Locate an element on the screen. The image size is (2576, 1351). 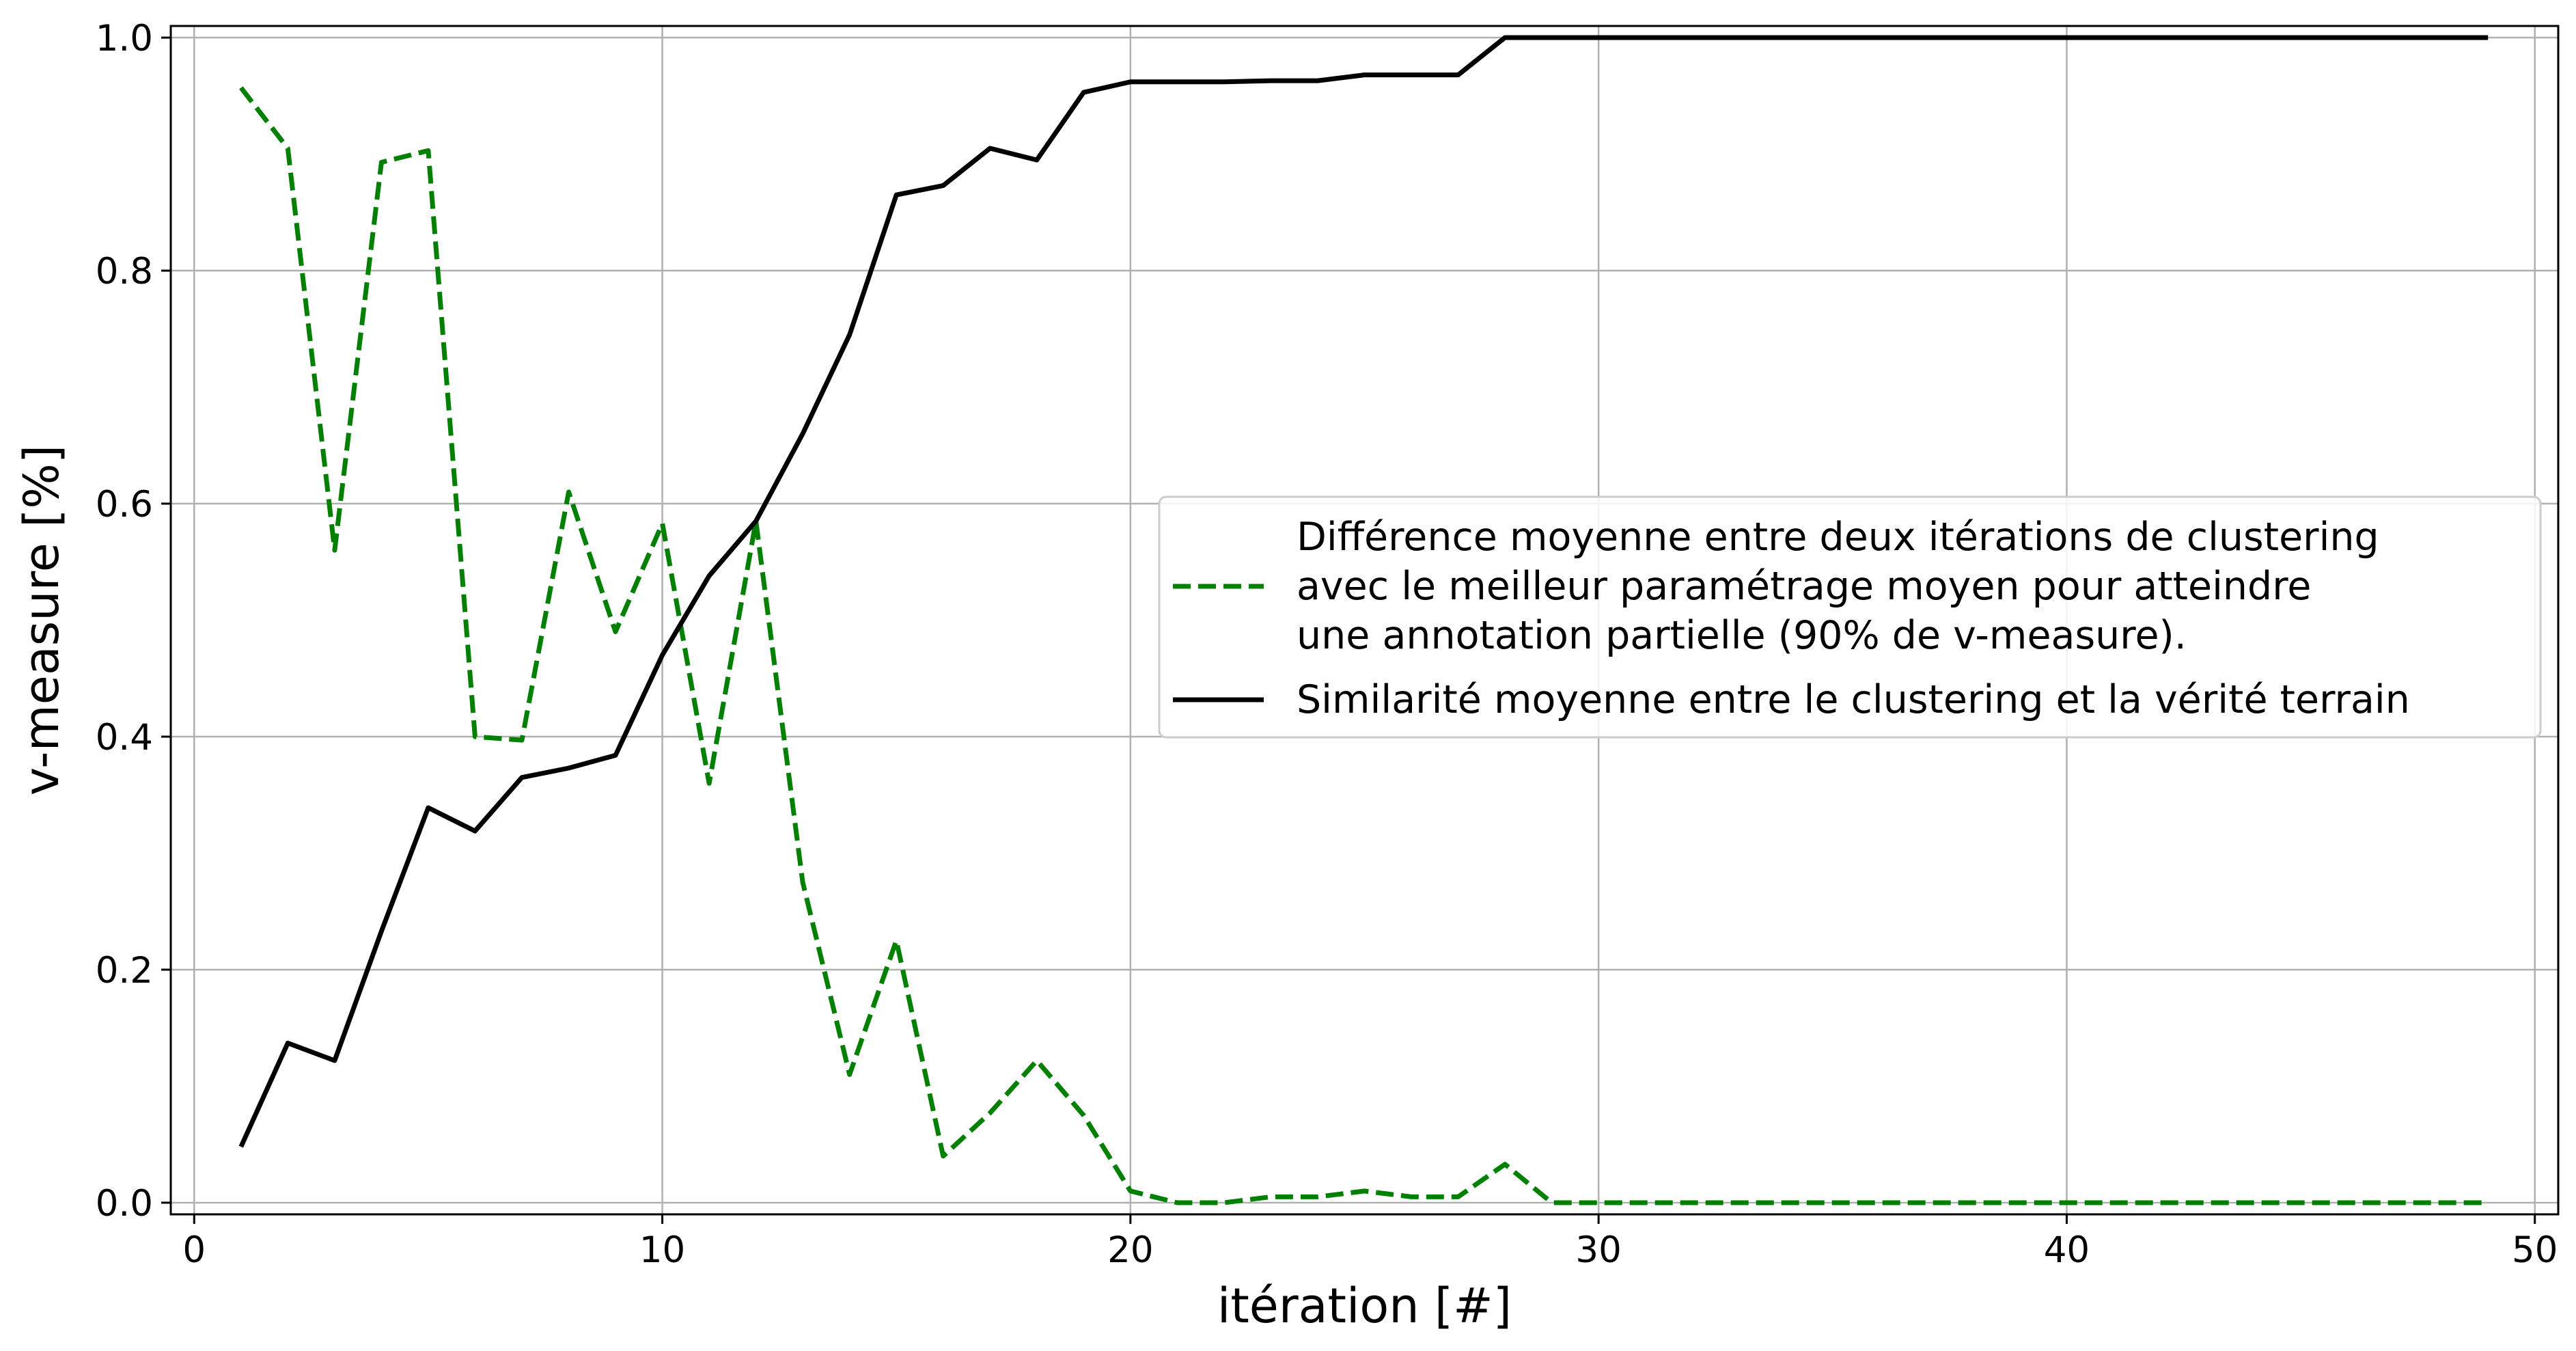
x-tick-label: 20 is located at coordinates (1130, 1250).